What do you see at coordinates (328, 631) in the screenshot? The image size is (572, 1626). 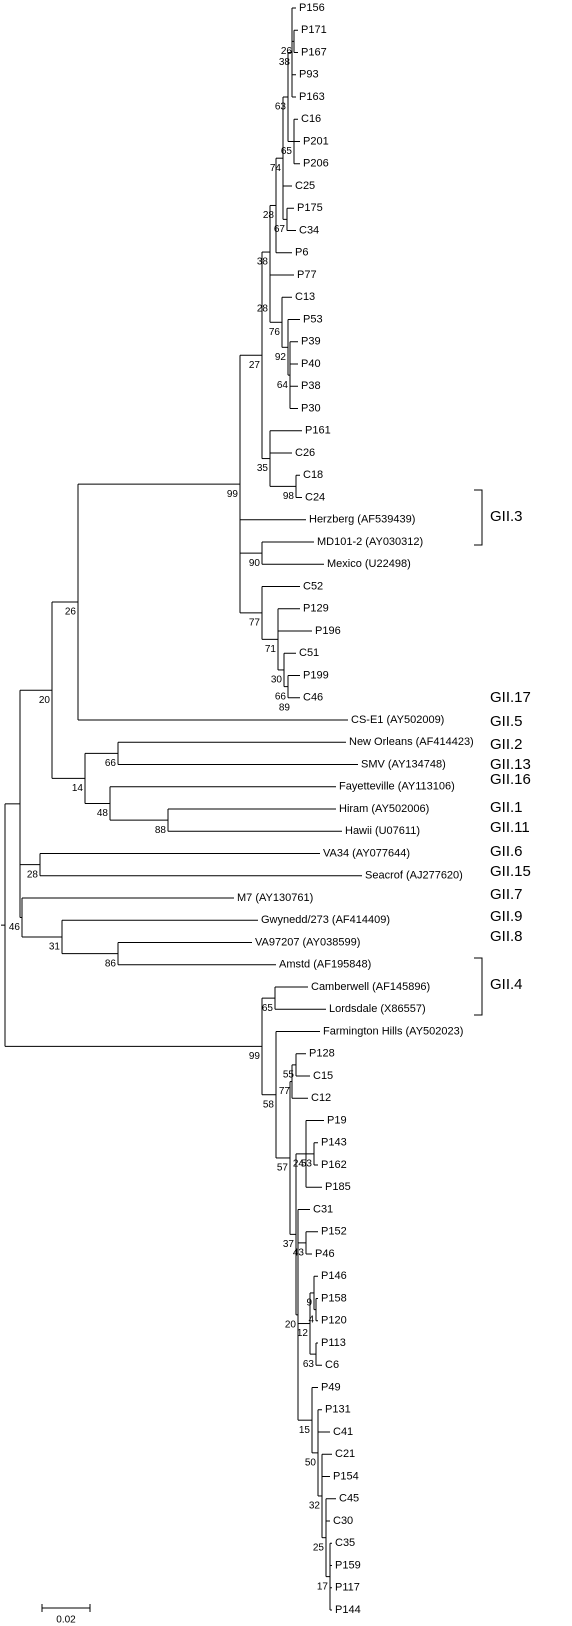 I see `leaf-label: P196` at bounding box center [328, 631].